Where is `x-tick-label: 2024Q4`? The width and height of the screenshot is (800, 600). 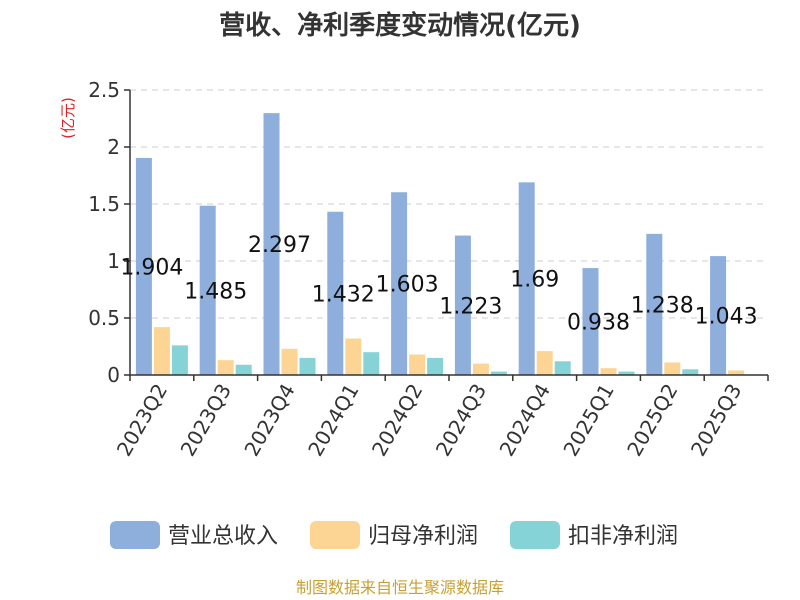 x-tick-label: 2024Q4 is located at coordinates (525, 420).